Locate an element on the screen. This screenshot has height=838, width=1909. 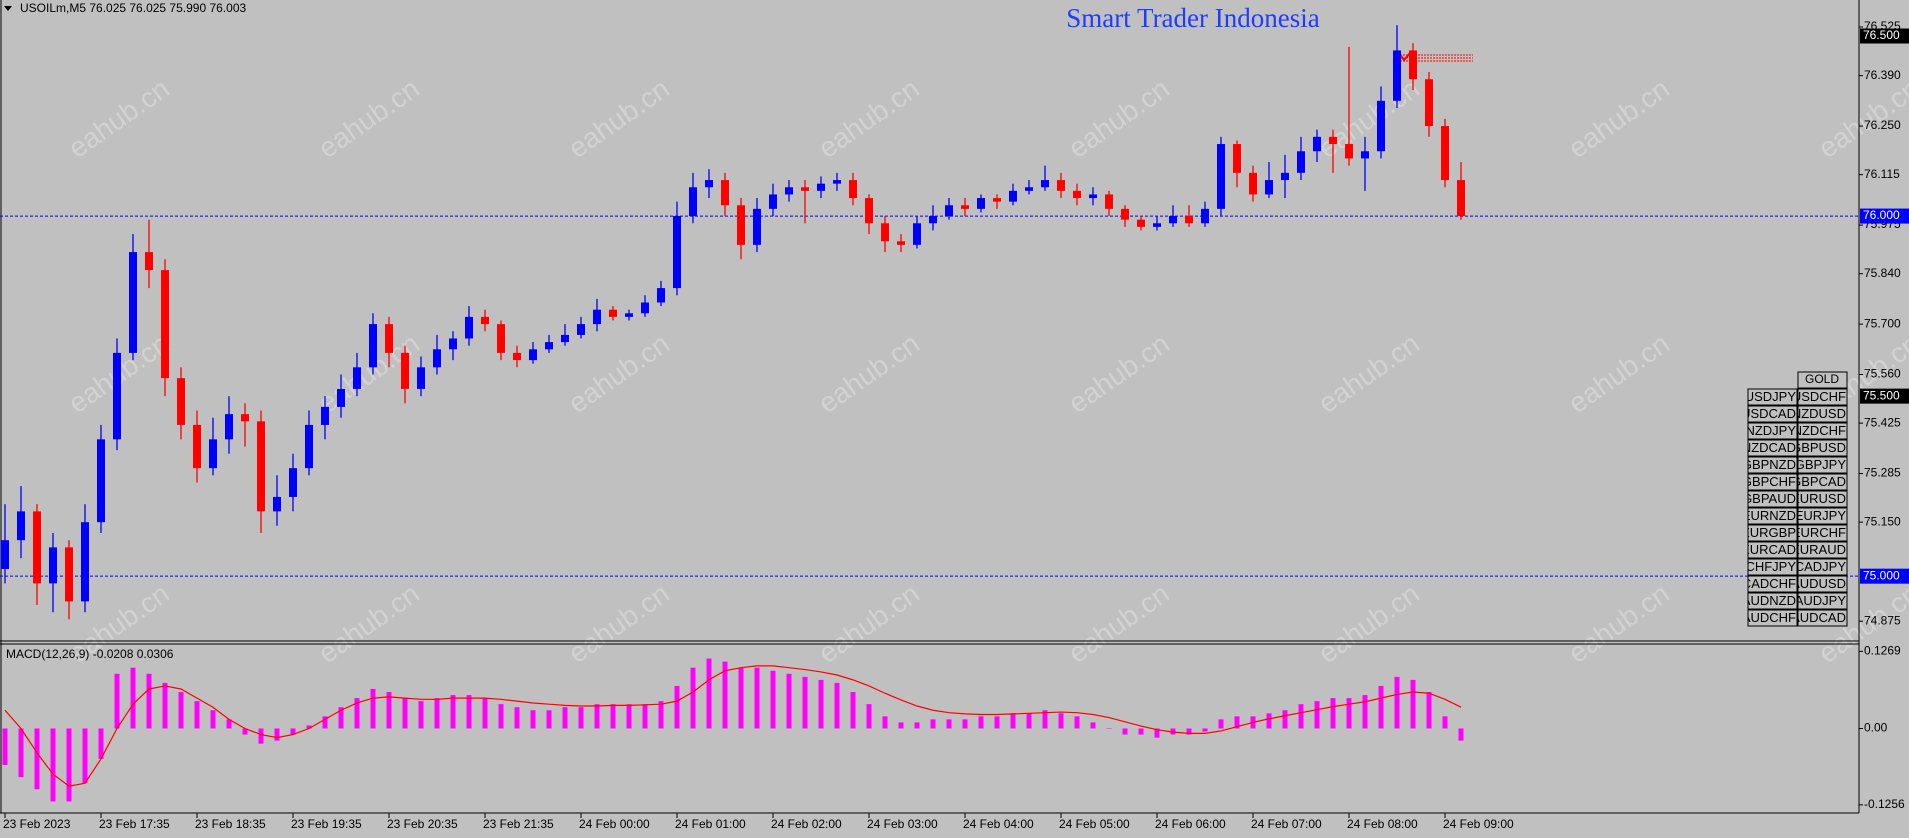
symbol-button-label: EURUSD is located at coordinates (1818, 498).